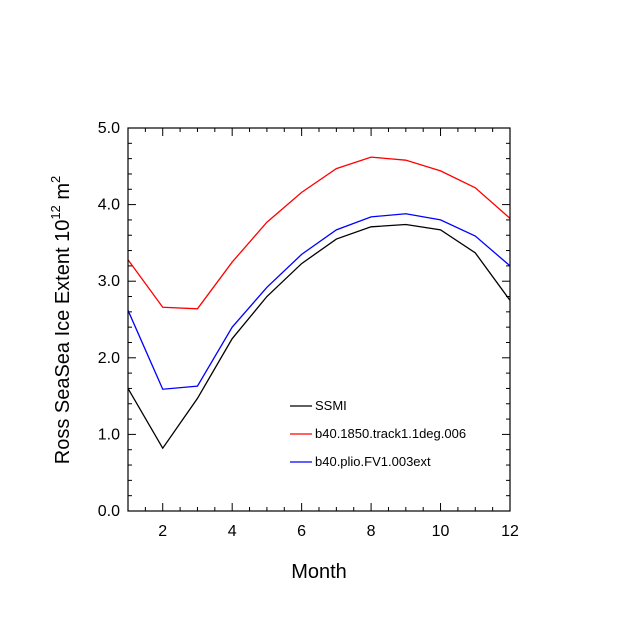  I want to click on x-tick-label: 8, so click(371, 531).